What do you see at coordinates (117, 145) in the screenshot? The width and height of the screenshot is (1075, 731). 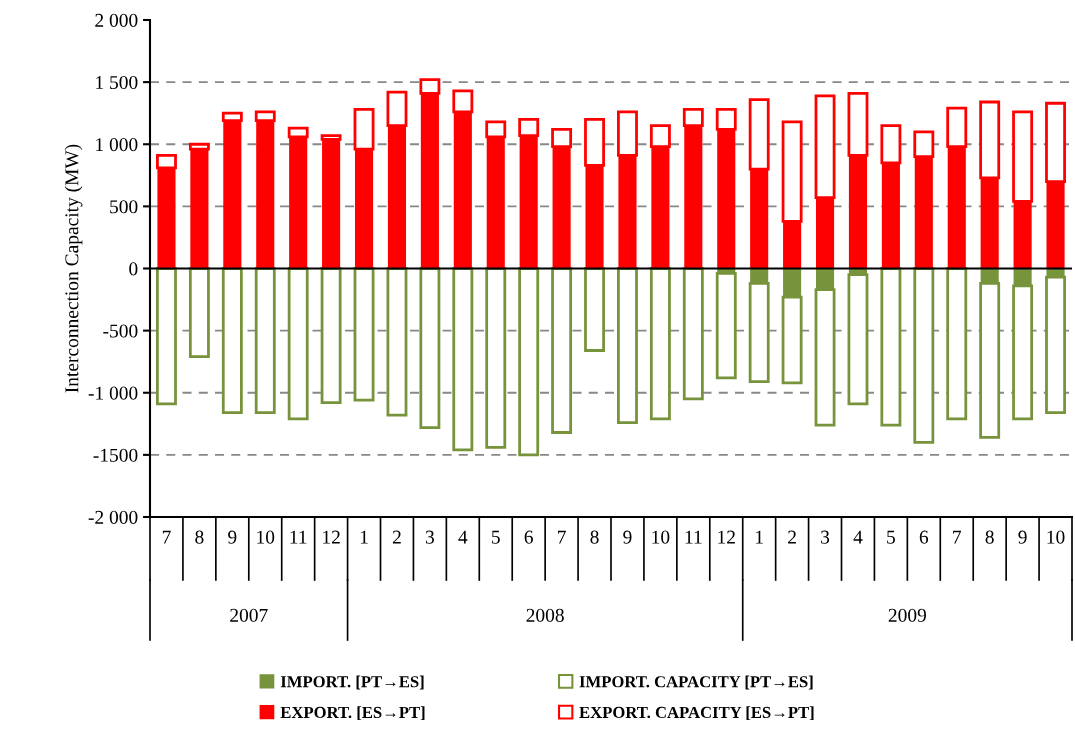 I see `y-tick-label: 1 000` at bounding box center [117, 145].